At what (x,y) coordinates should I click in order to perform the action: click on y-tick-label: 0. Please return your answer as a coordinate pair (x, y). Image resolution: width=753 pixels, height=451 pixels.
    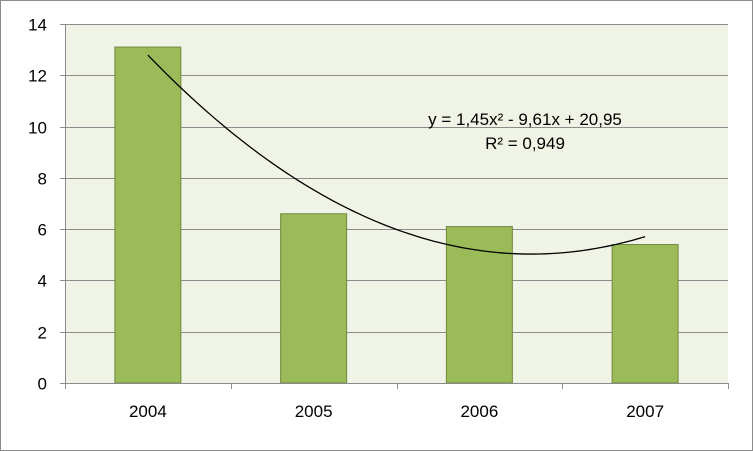
    Looking at the image, I should click on (42, 384).